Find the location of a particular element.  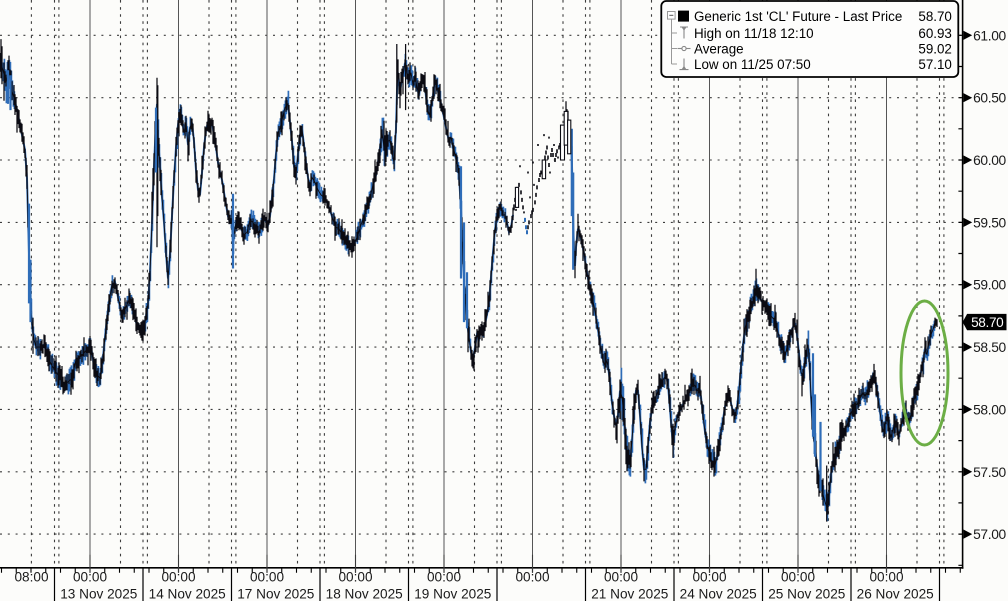

svg-text: 57.00 is located at coordinates (989, 534).